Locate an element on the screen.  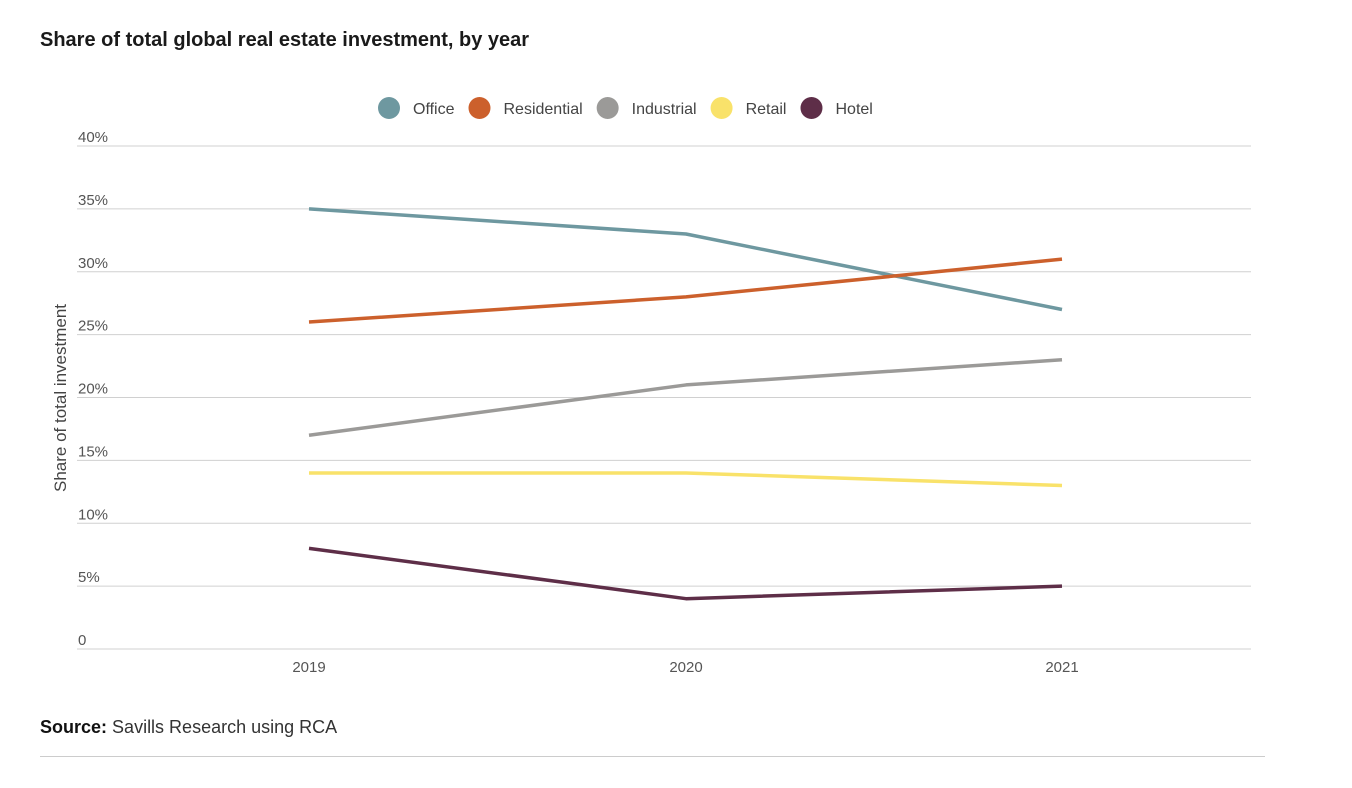
y-tick-label: 10% is located at coordinates (93, 514).